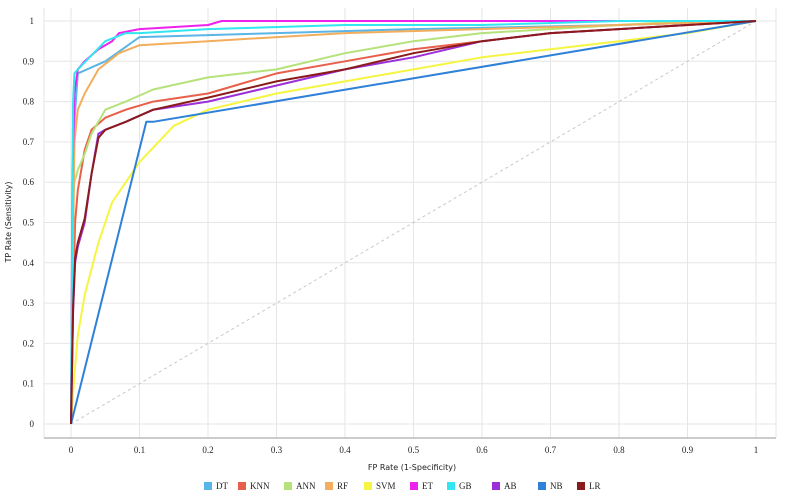 The height and width of the screenshot is (498, 792). I want to click on legend-label-lr: LR, so click(595, 486).